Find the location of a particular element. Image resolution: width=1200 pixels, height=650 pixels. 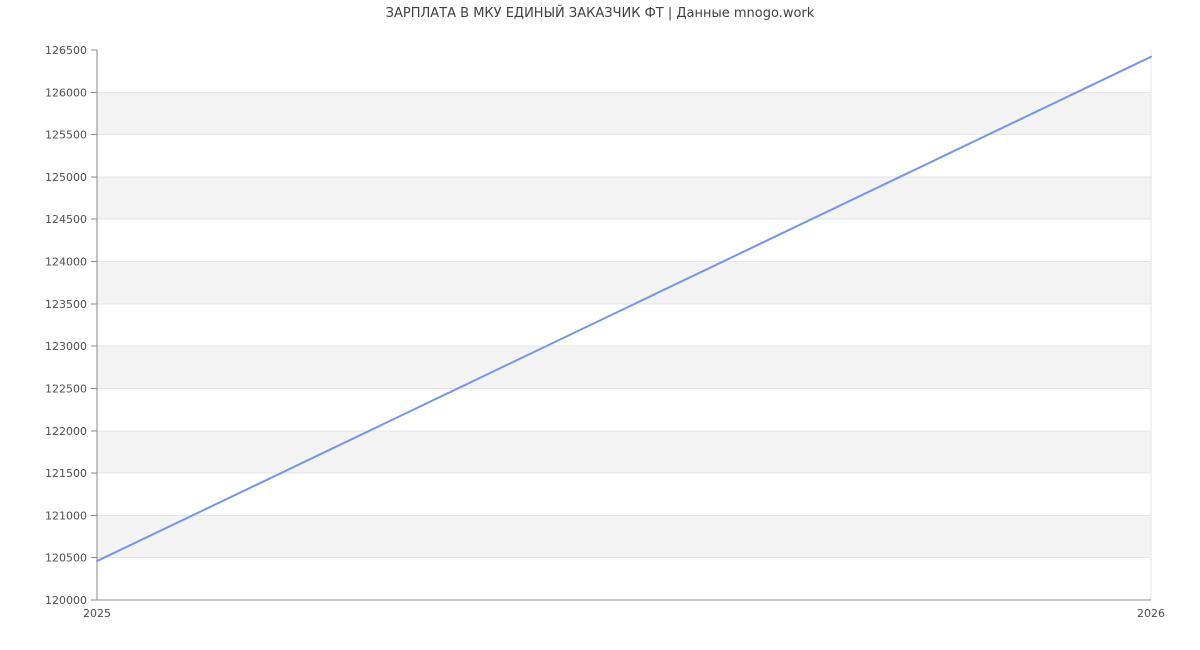

y-tick-label: 120000 is located at coordinates (66, 600).